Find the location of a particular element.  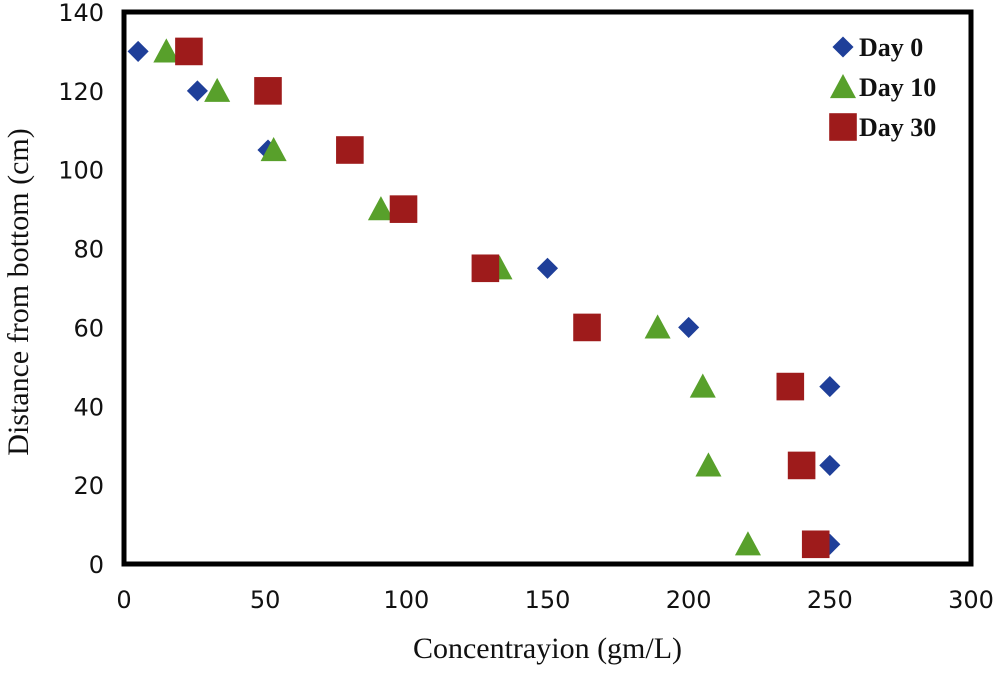

y-tick-label: 40 is located at coordinates (88, 407).